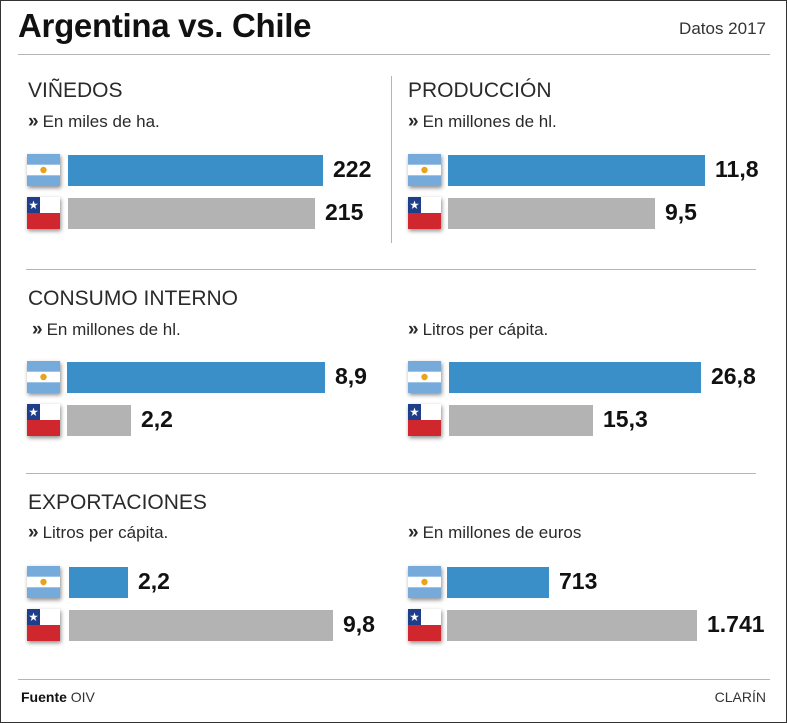 The width and height of the screenshot is (787, 723). Describe the element at coordinates (502, 532) in the screenshot. I see `unit-text: En millones de euros` at that location.